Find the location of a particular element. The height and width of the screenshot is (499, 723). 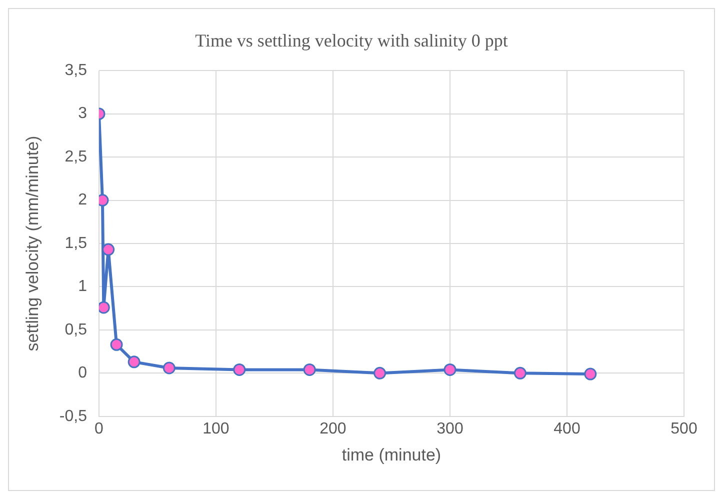

y-tick-label: 3,5 is located at coordinates (76, 71).